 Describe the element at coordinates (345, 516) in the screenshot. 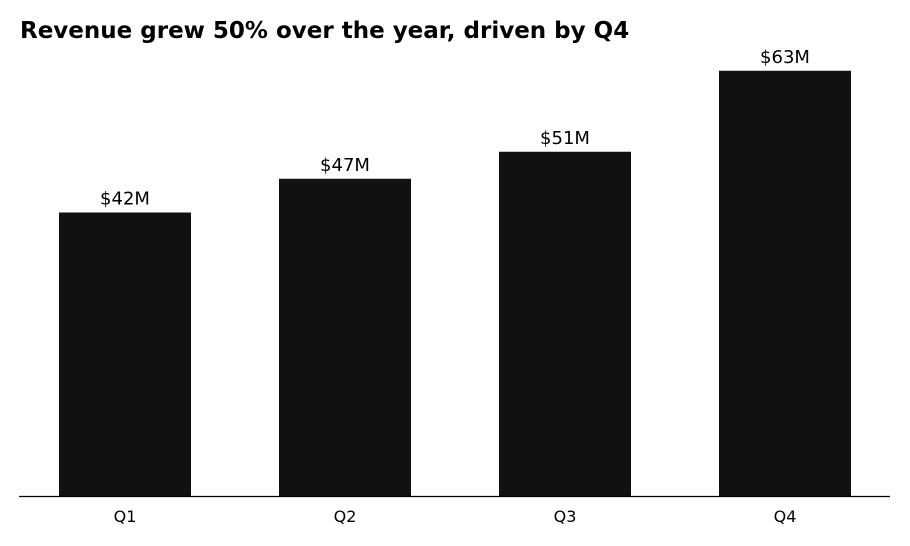

I see `x-tick-label-q2: Q2` at that location.